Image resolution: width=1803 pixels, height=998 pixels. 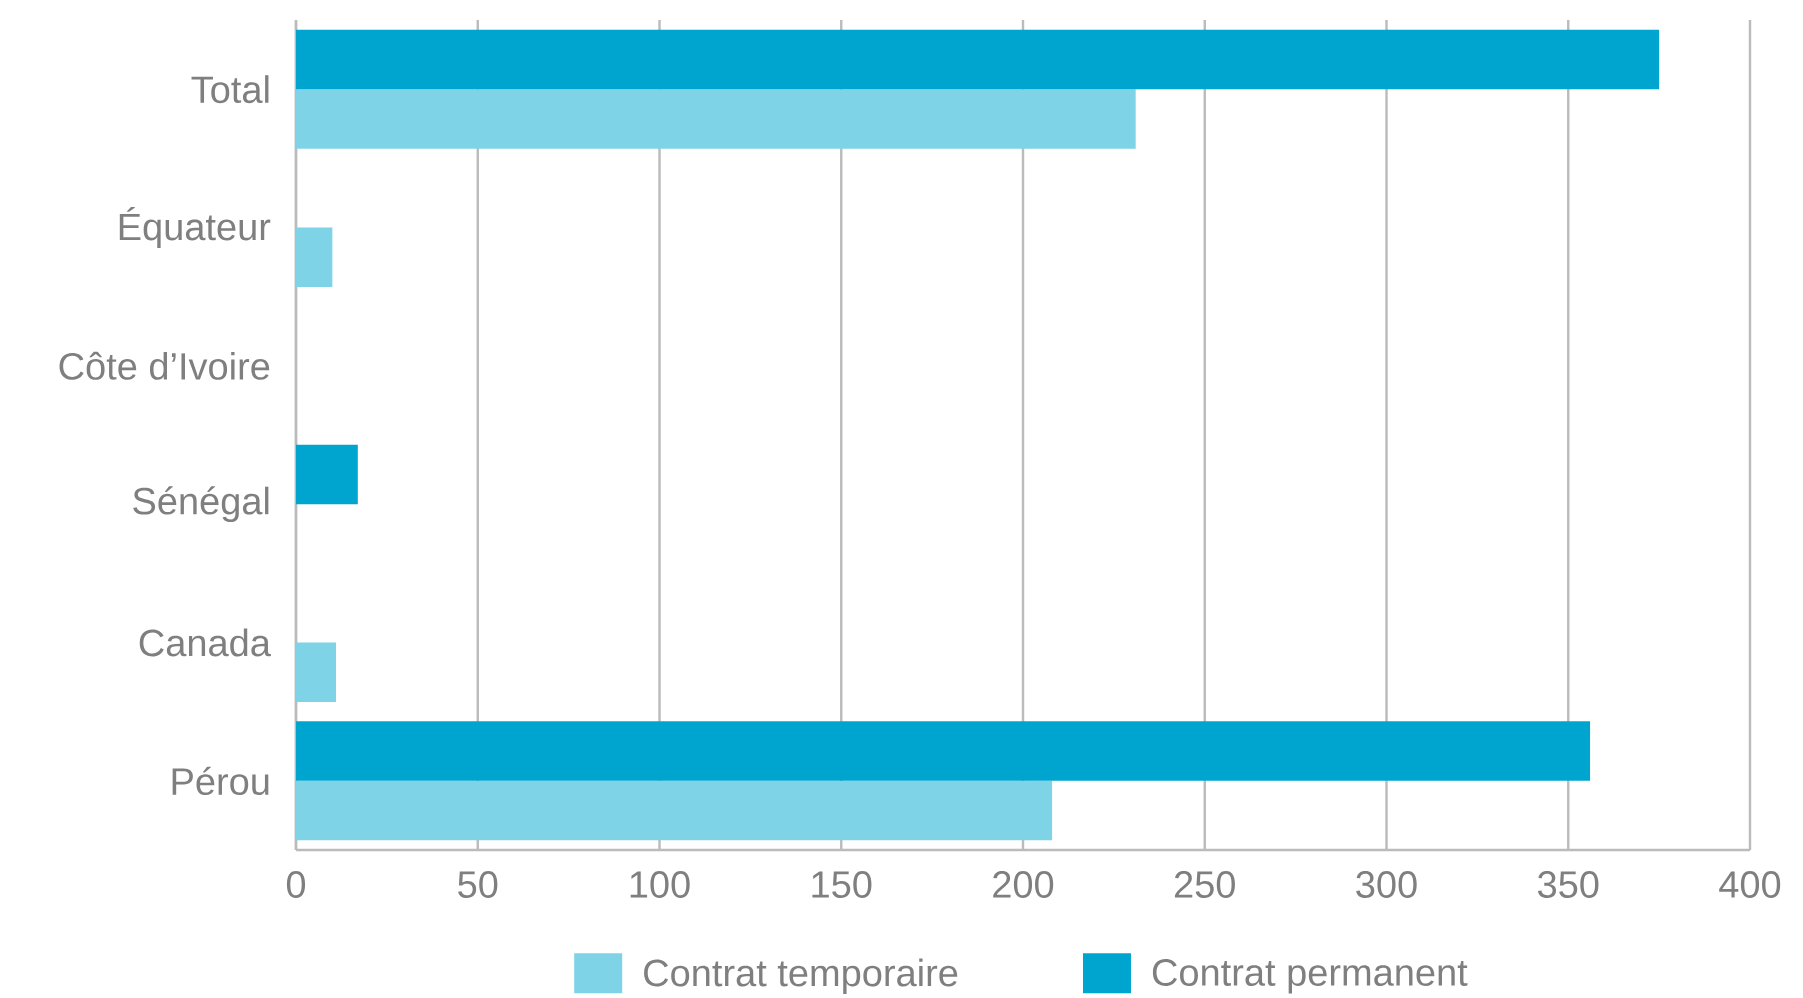 I want to click on x-tick-label: 250, so click(x=1204, y=884).